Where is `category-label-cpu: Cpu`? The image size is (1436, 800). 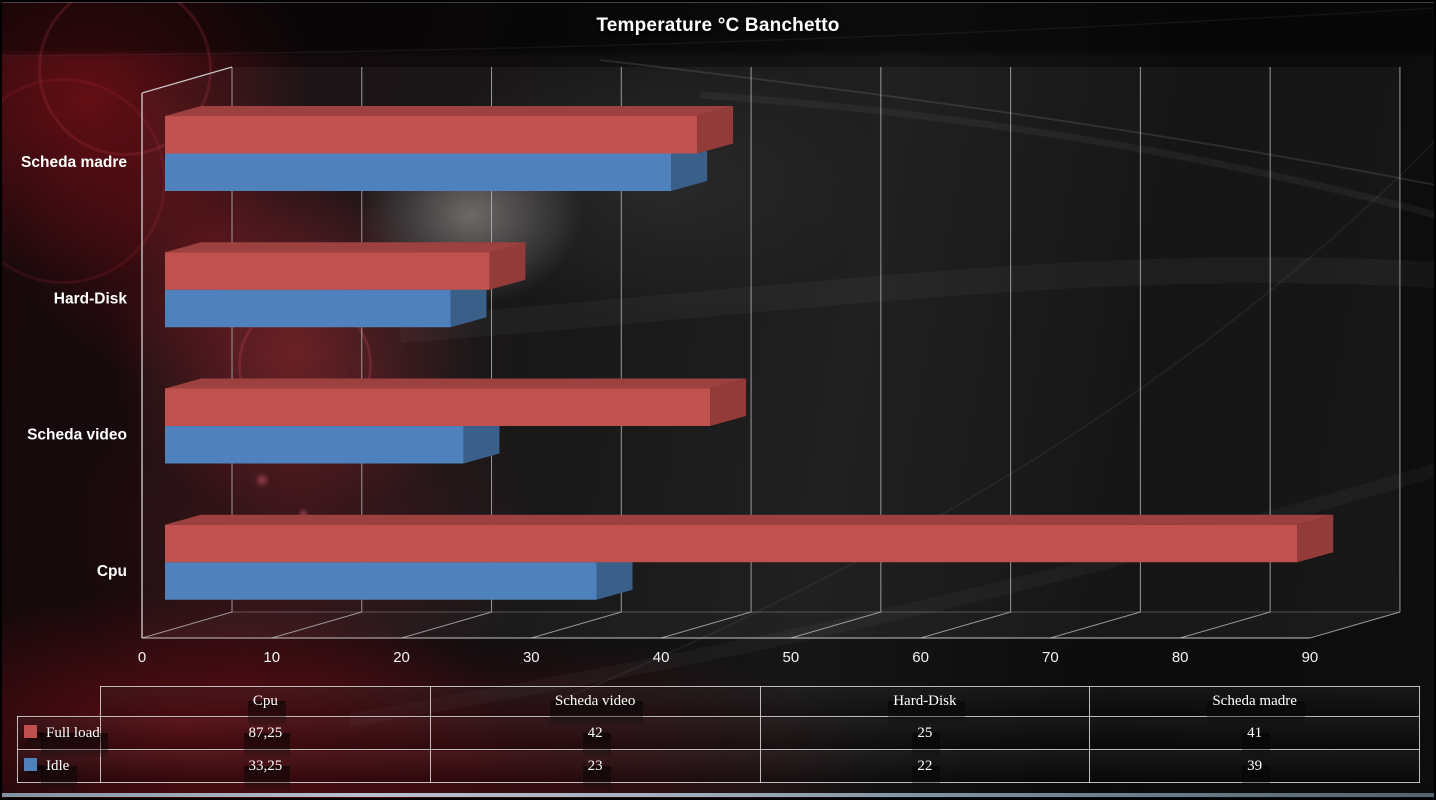 category-label-cpu: Cpu is located at coordinates (112, 571).